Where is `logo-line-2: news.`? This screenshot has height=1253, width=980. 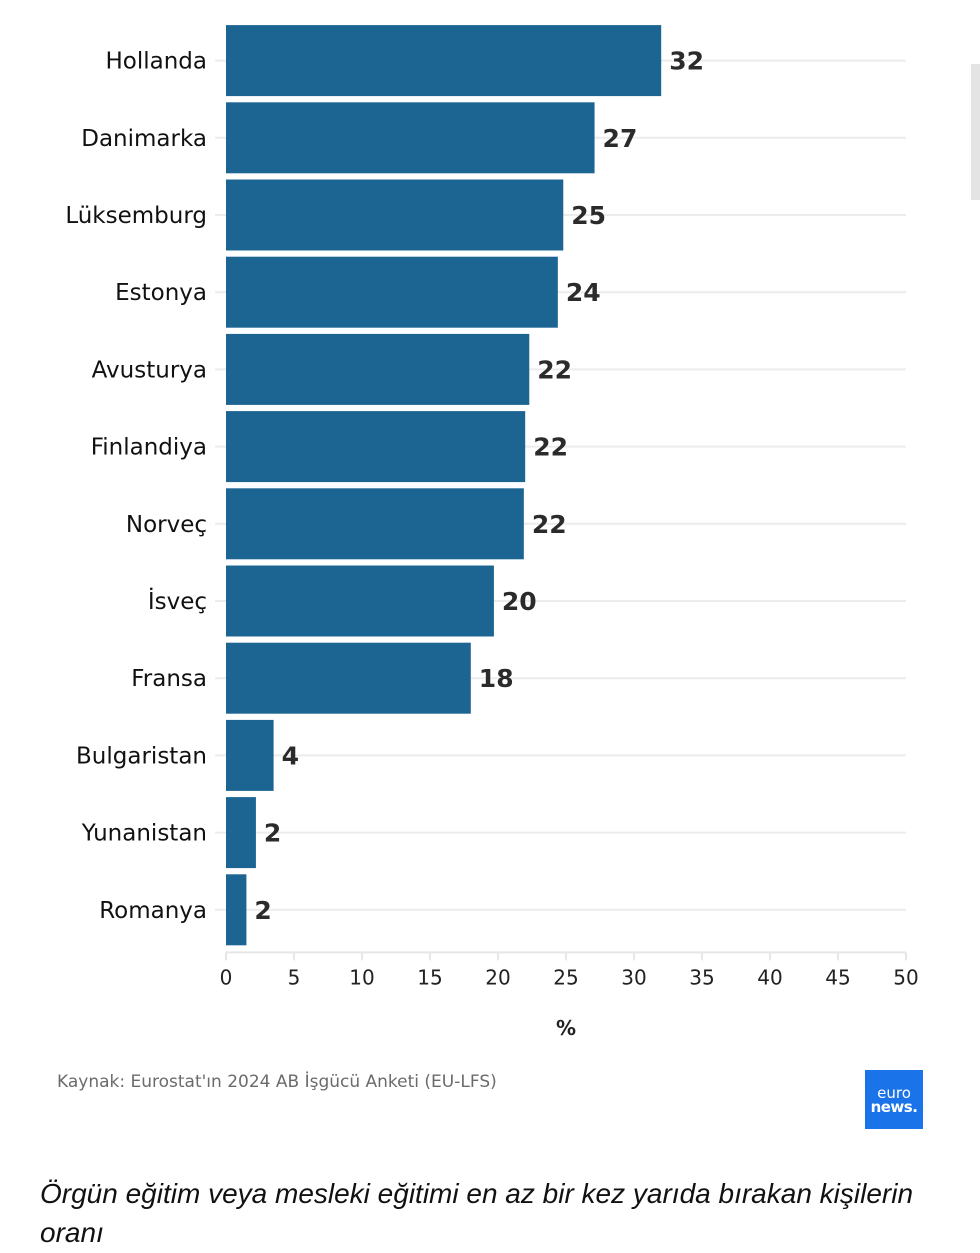 logo-line-2: news. is located at coordinates (894, 1106).